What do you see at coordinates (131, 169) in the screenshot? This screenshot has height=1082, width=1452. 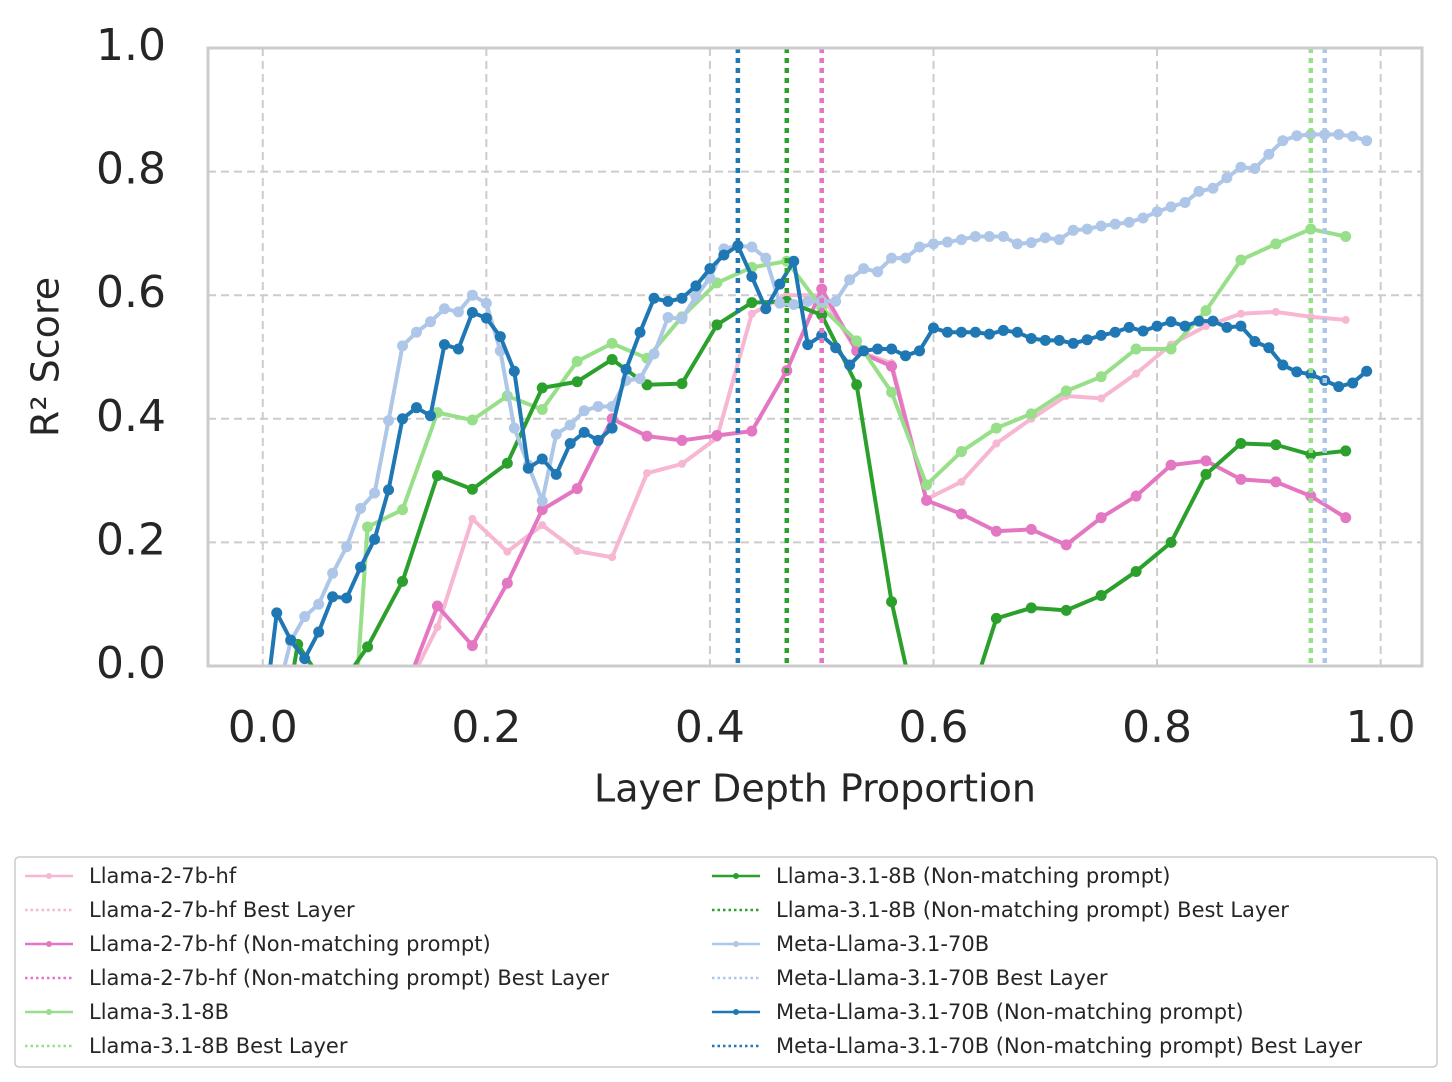 I see `y-tick-label: 0.8` at bounding box center [131, 169].